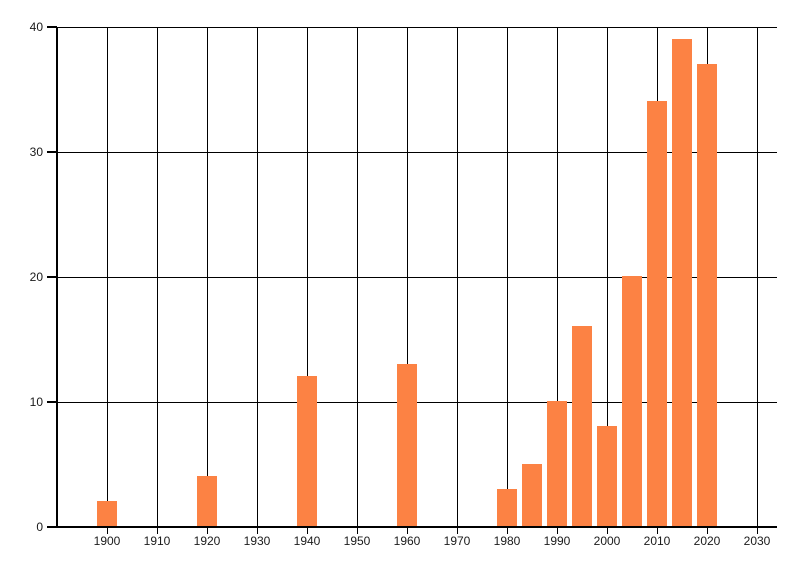 This screenshot has width=800, height=576. Describe the element at coordinates (682, 282) in the screenshot. I see `bar-2015` at that location.